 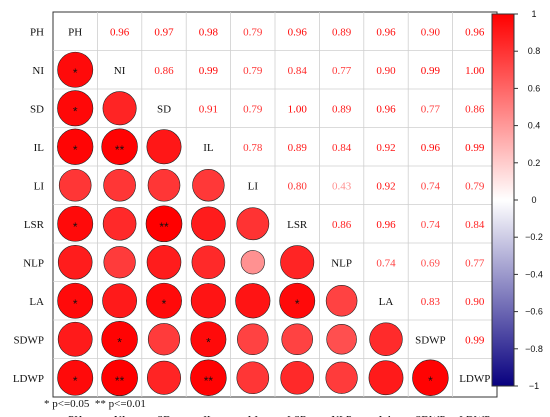 What do you see at coordinates (503, 200) in the screenshot?
I see `colorbar-gradient` at bounding box center [503, 200].